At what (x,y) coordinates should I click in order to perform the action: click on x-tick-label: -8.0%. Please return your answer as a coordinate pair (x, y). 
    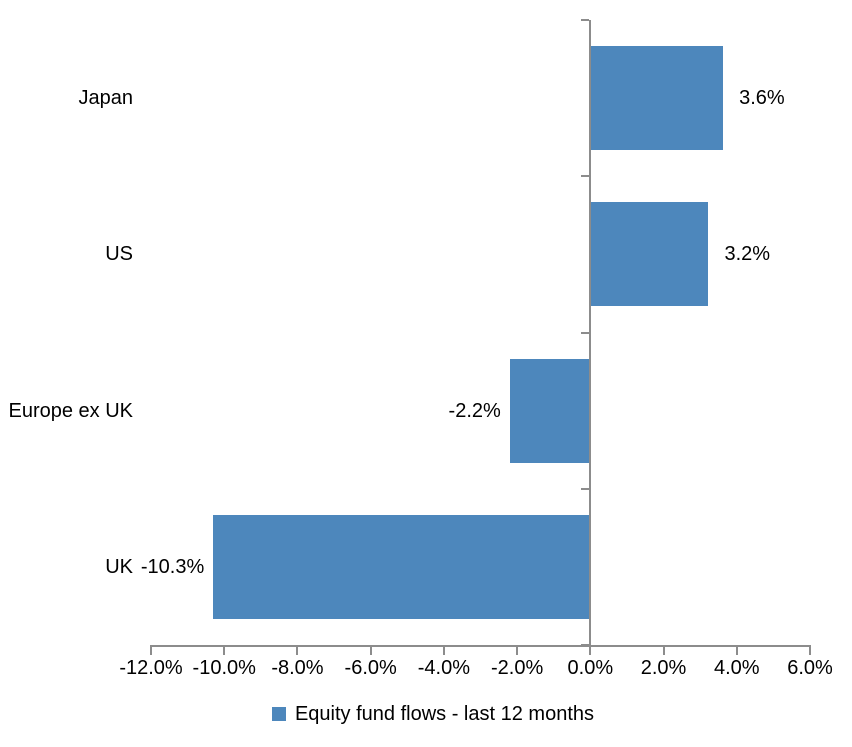
    Looking at the image, I should click on (297, 668).